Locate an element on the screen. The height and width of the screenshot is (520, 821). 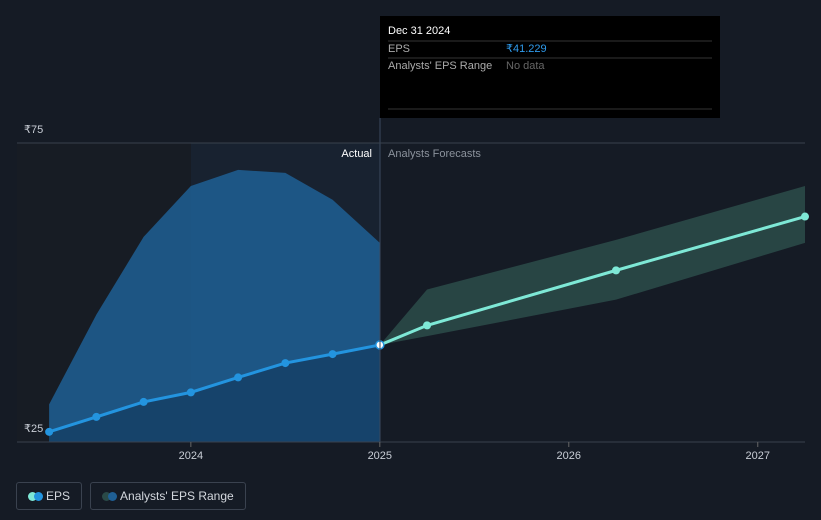
x-tick-label: 2026 is located at coordinates (569, 456).